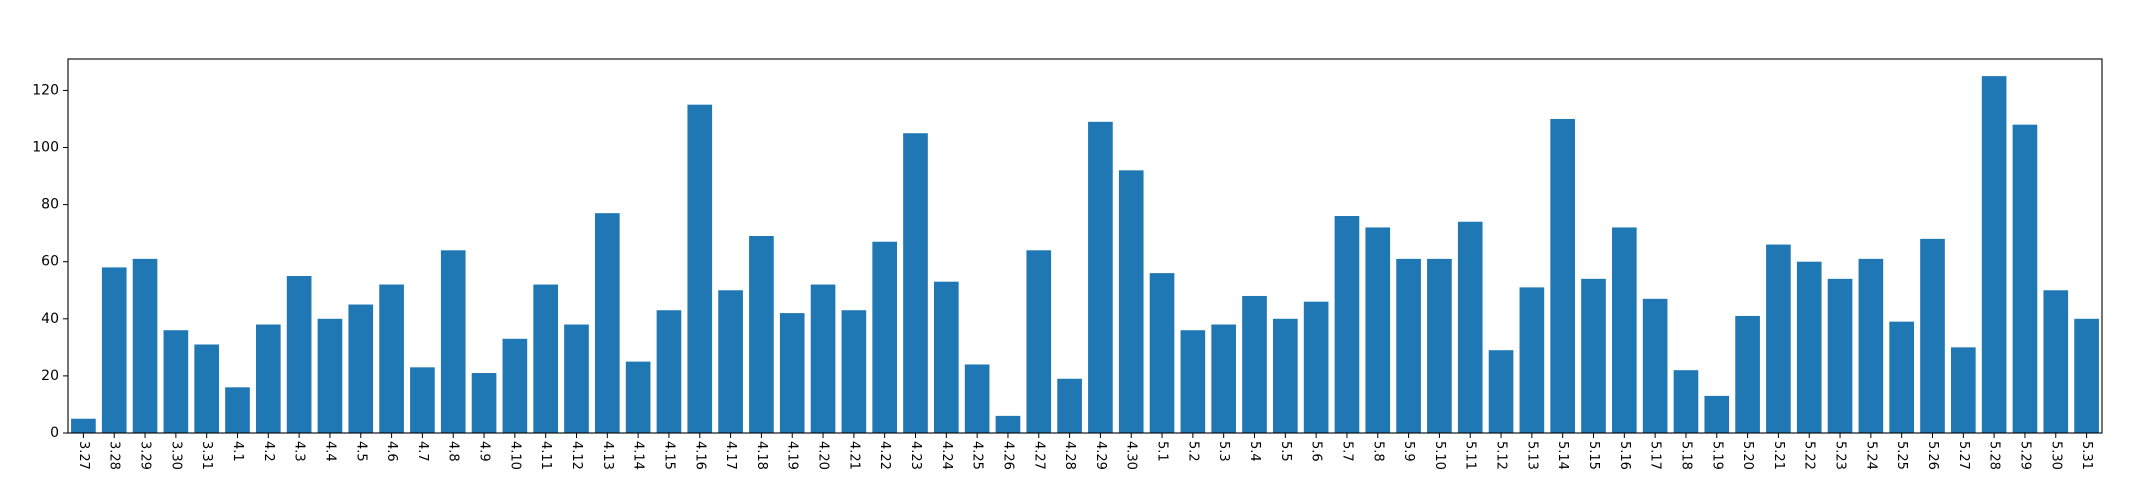  What do you see at coordinates (977, 398) in the screenshot?
I see `bar-4.25` at bounding box center [977, 398].